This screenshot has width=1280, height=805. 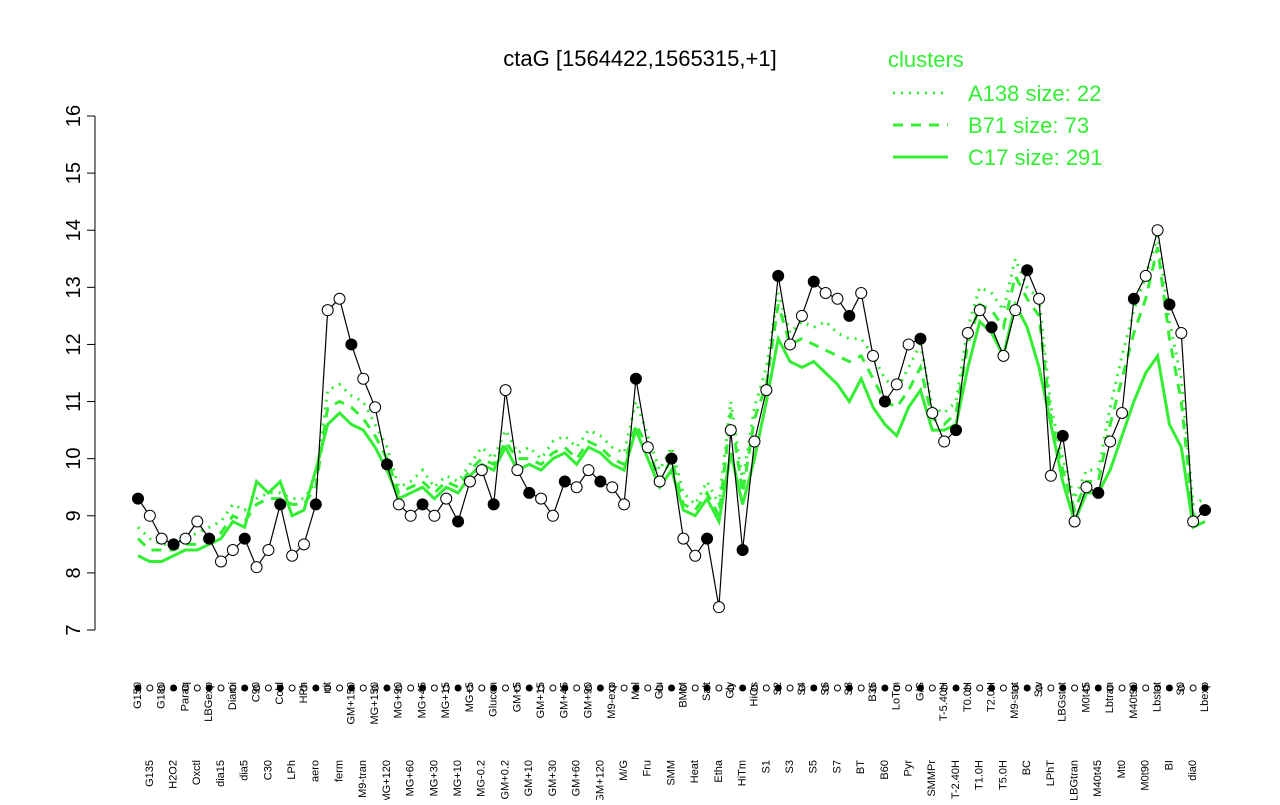 I want to click on y-tick-label: 8, so click(x=74, y=572).